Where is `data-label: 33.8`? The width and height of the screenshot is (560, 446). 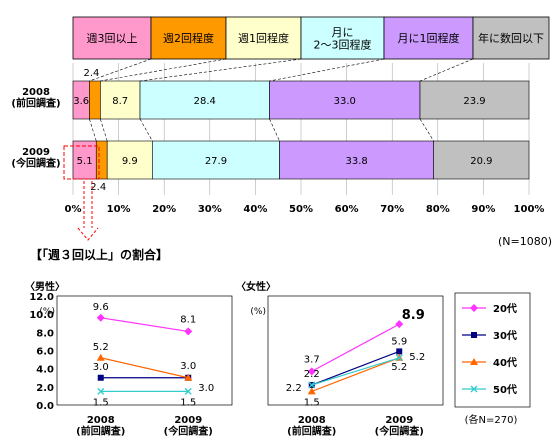 data-label: 33.8 is located at coordinates (356, 161).